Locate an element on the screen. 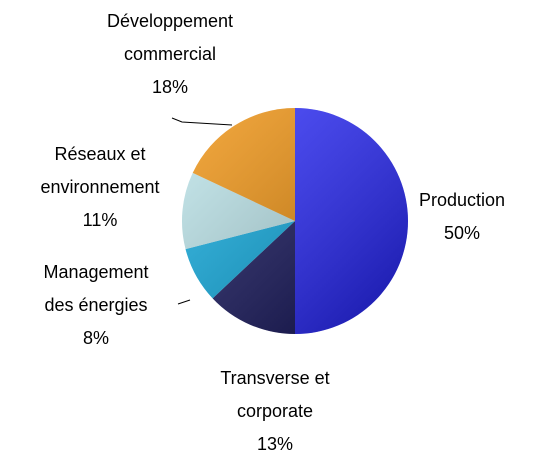 Image resolution: width=536 pixels, height=450 pixels. value-label: 11% is located at coordinates (100, 220).